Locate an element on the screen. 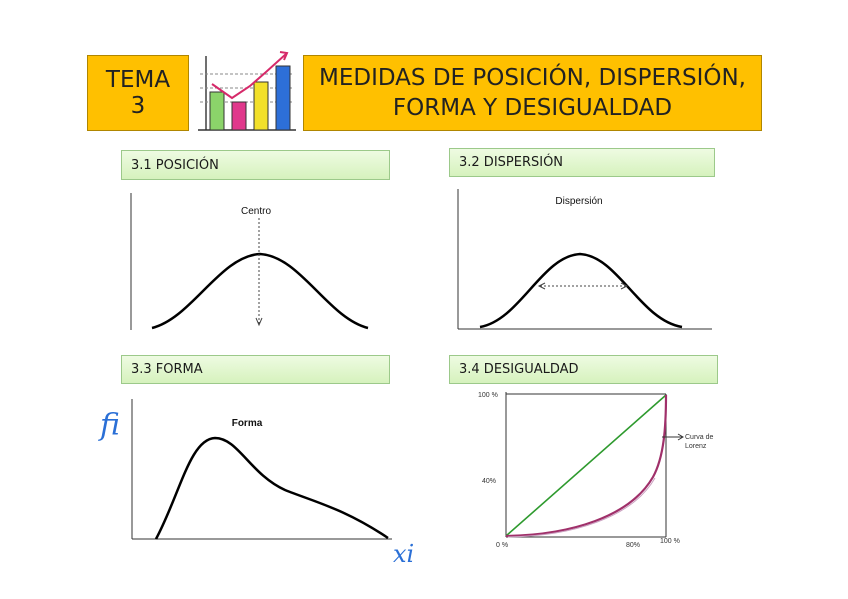 The height and width of the screenshot is (599, 848). equality-line is located at coordinates (586, 465).